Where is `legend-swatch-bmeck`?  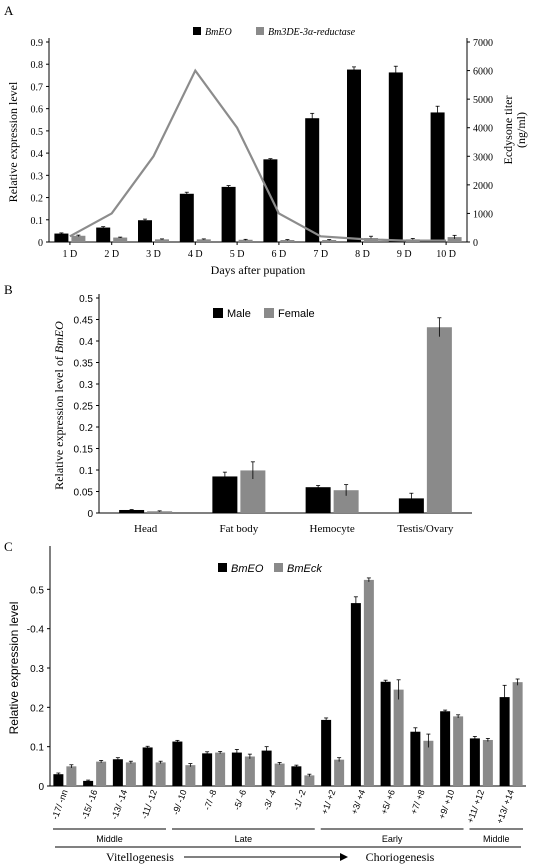 legend-swatch-bmeck is located at coordinates (278, 567).